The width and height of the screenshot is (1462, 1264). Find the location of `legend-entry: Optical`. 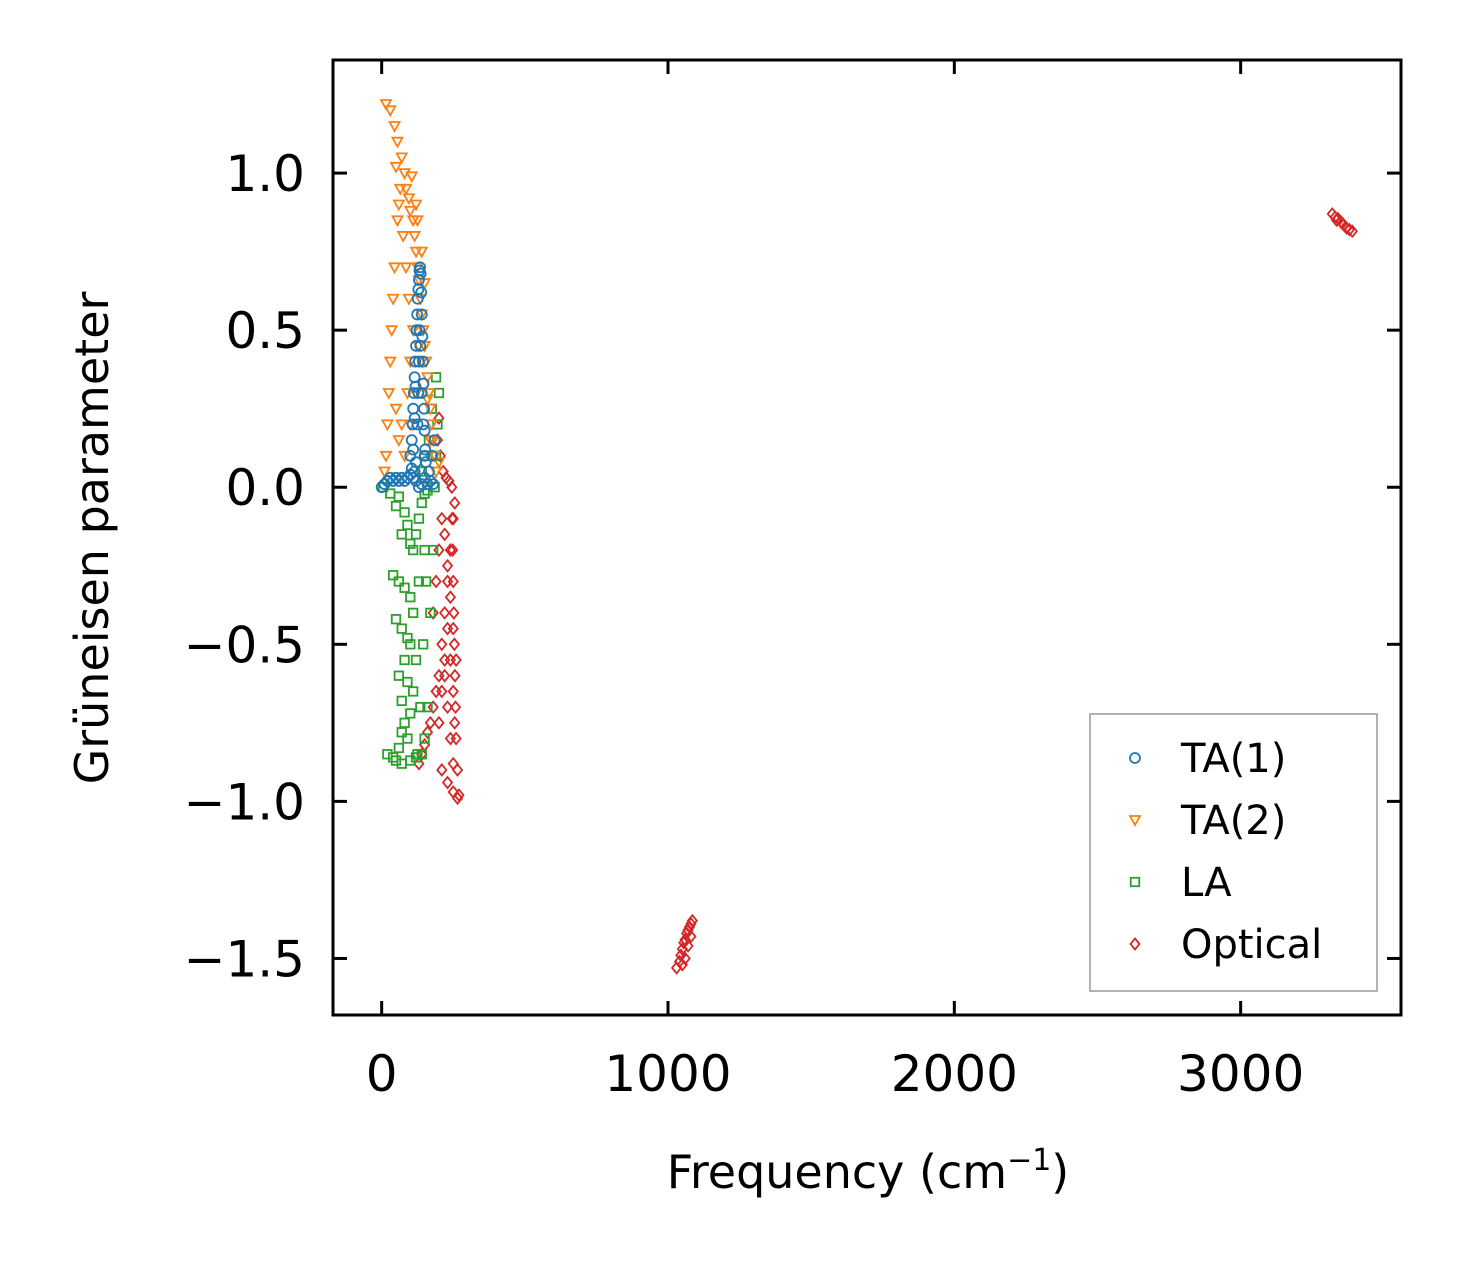

legend-entry: Optical is located at coordinates (1225, 945).